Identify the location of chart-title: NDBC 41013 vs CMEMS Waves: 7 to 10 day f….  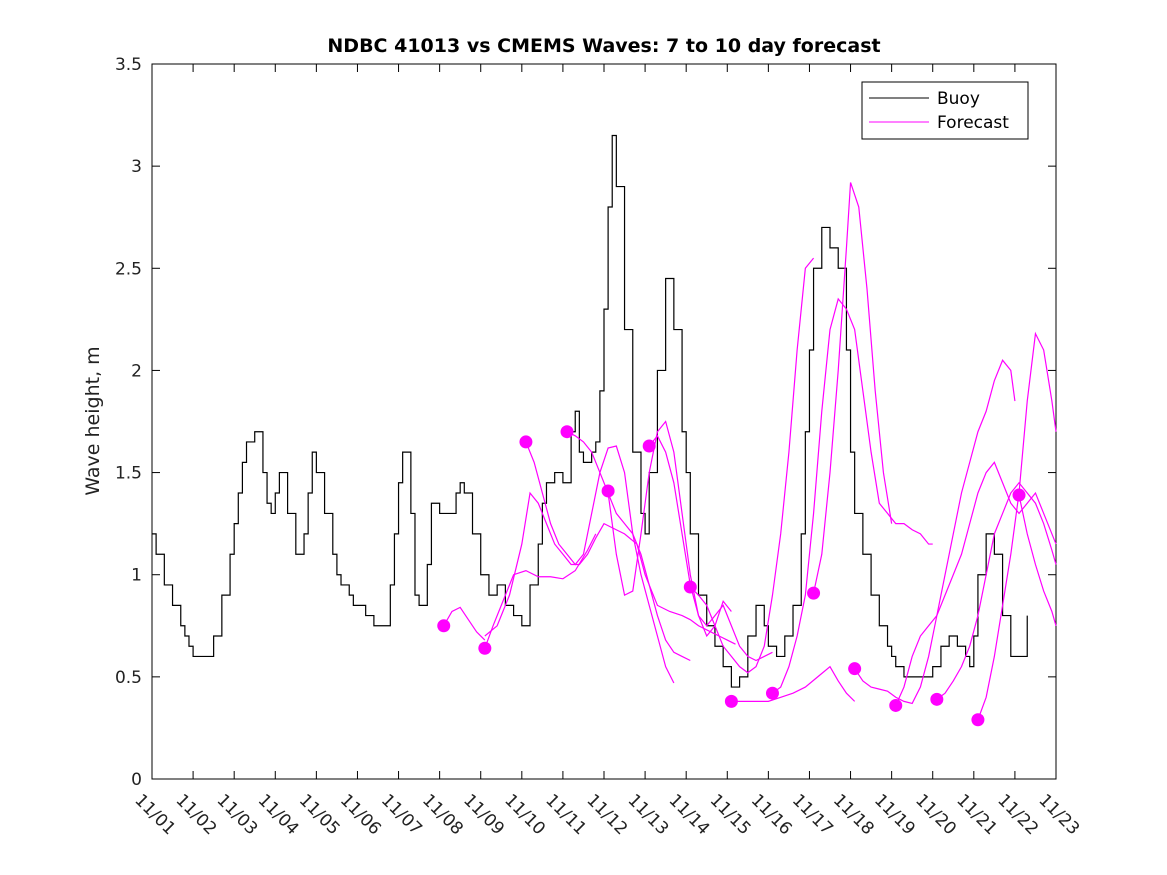
(603, 46).